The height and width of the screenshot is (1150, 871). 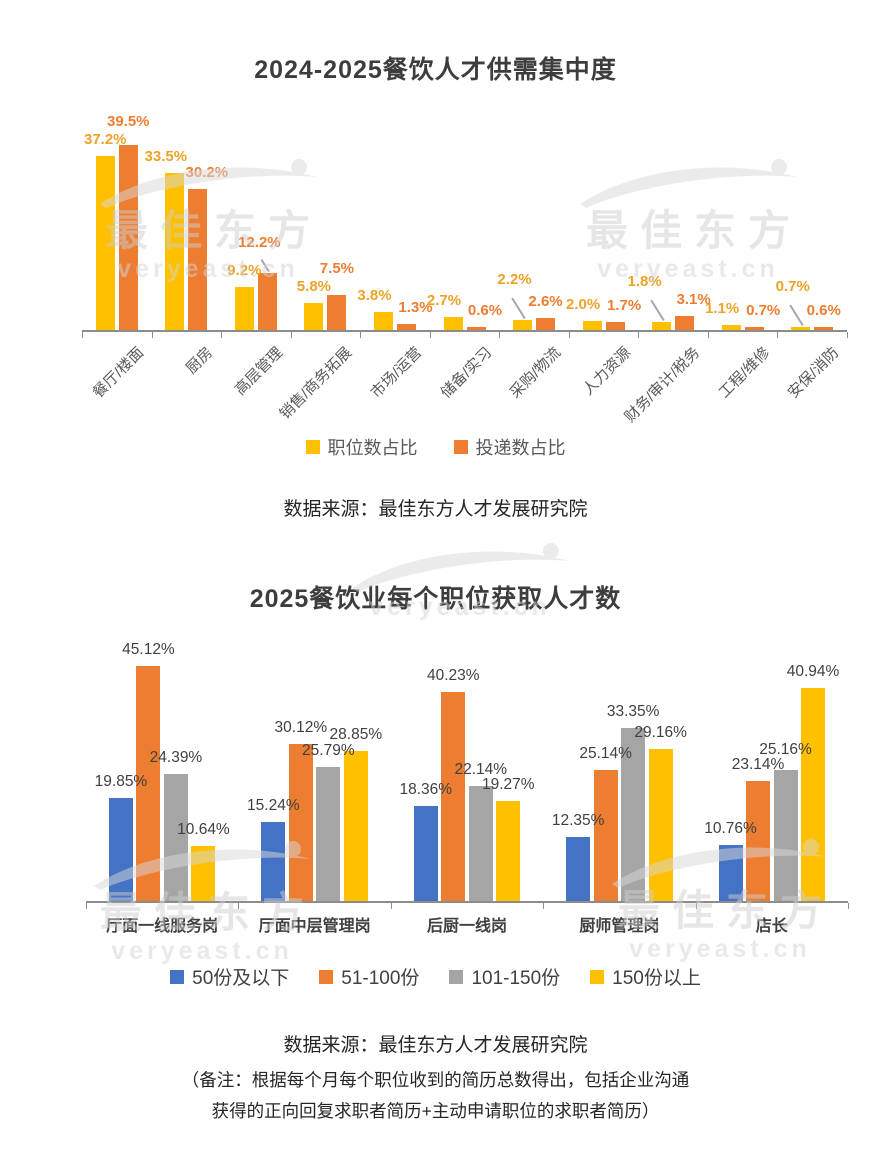 What do you see at coordinates (259, 371) in the screenshot?
I see `category-label: 高层管理` at bounding box center [259, 371].